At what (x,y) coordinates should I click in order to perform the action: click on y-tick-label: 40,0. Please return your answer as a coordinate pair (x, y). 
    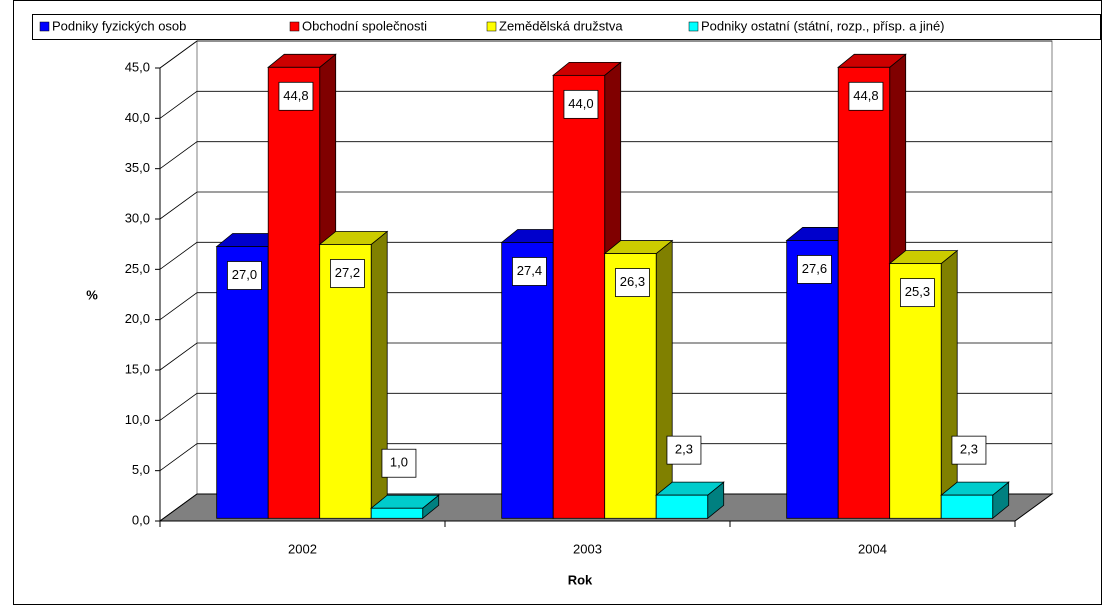
    Looking at the image, I should click on (137, 117).